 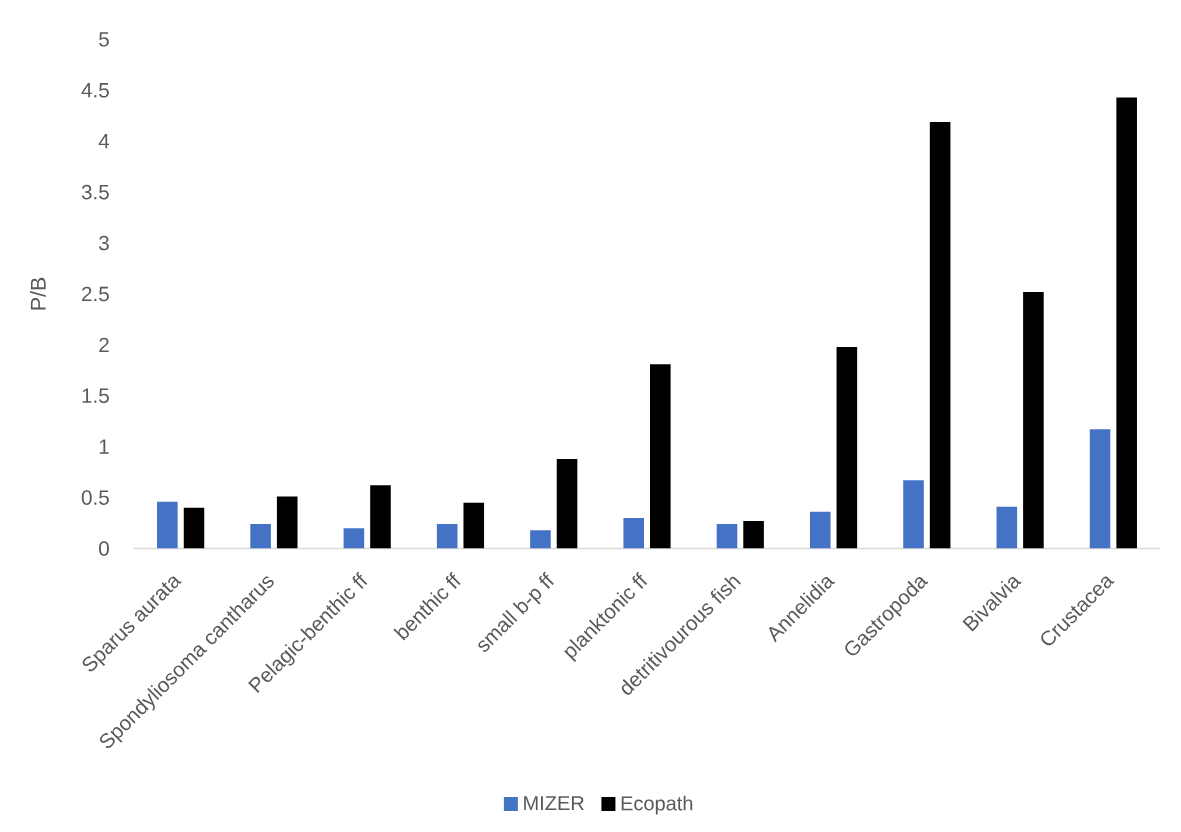 What do you see at coordinates (554, 803) in the screenshot?
I see `legend-label: MIZER` at bounding box center [554, 803].